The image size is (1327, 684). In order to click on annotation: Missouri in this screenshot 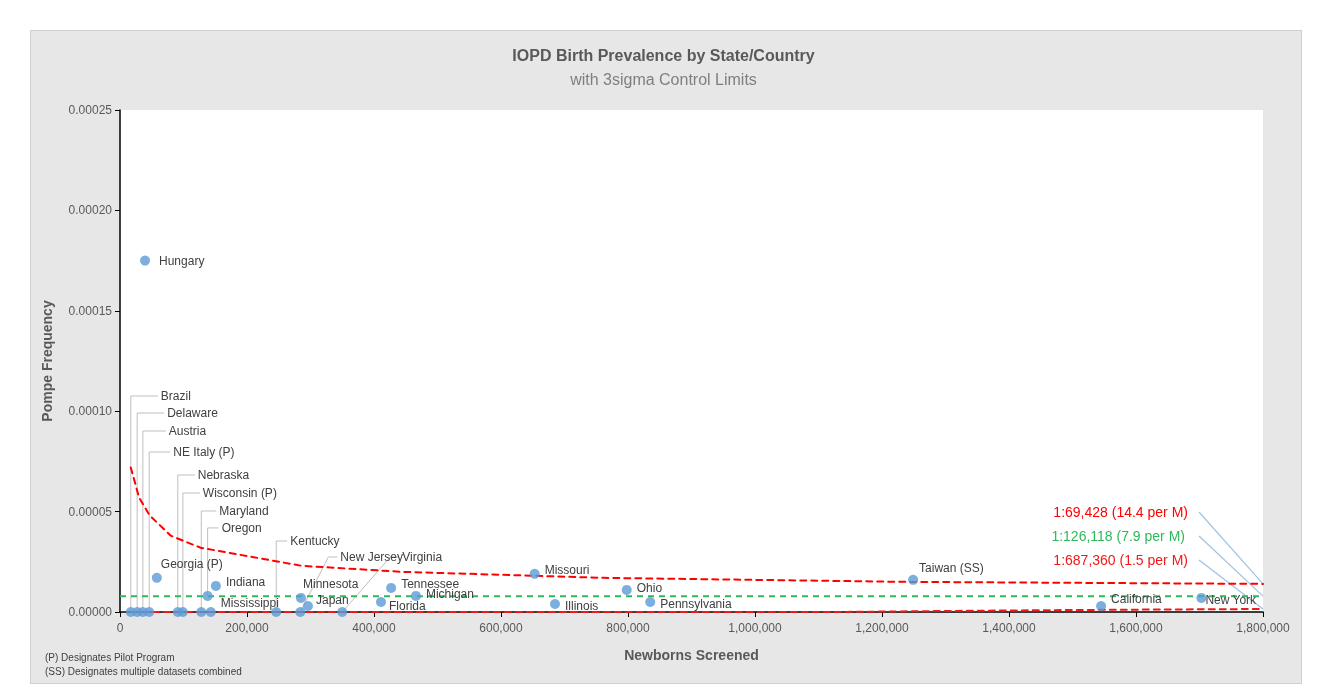, I will do `click(567, 569)`.